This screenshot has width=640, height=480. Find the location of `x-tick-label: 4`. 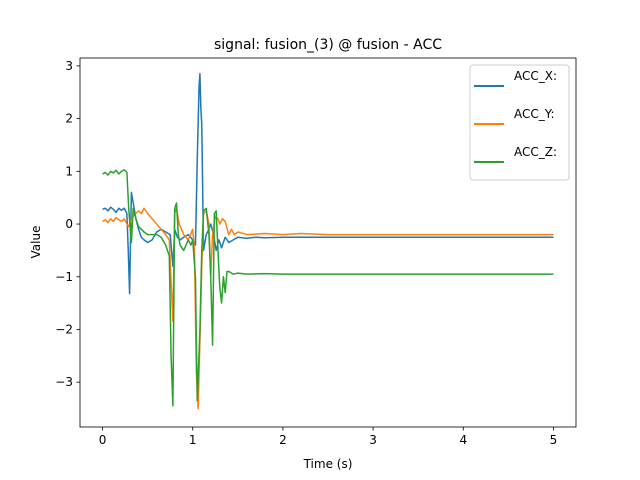

x-tick-label: 4 is located at coordinates (463, 440).